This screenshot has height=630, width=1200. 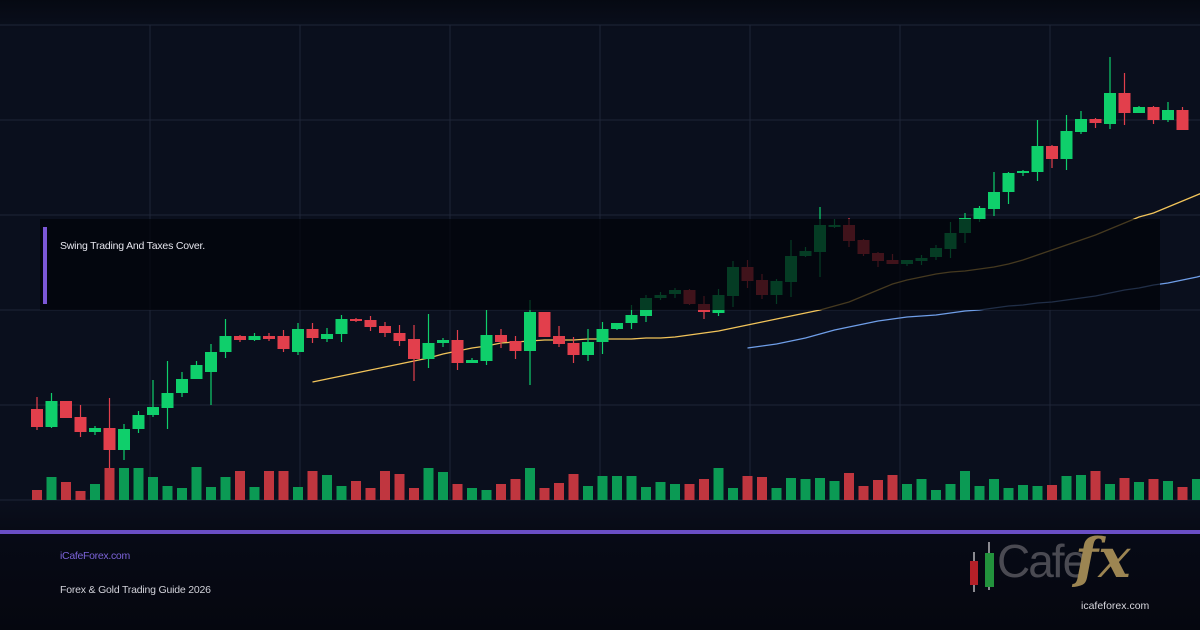 I want to click on logo-candle-green-icon, so click(x=989, y=570).